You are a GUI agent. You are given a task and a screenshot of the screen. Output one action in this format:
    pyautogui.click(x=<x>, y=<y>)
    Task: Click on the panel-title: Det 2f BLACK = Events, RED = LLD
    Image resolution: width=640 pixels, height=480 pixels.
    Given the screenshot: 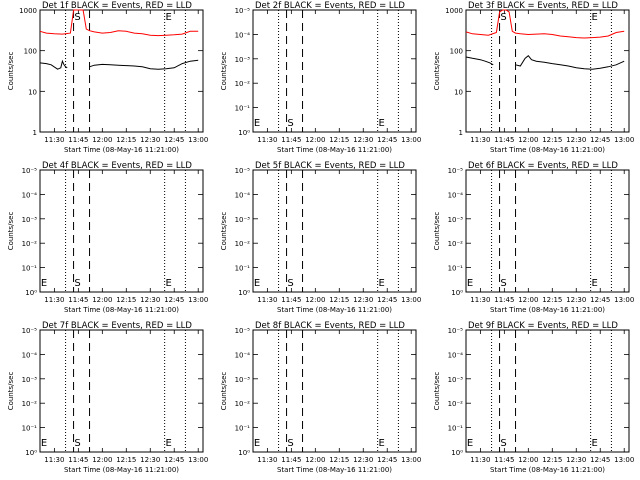 What is the action you would take?
    pyautogui.click(x=330, y=6)
    